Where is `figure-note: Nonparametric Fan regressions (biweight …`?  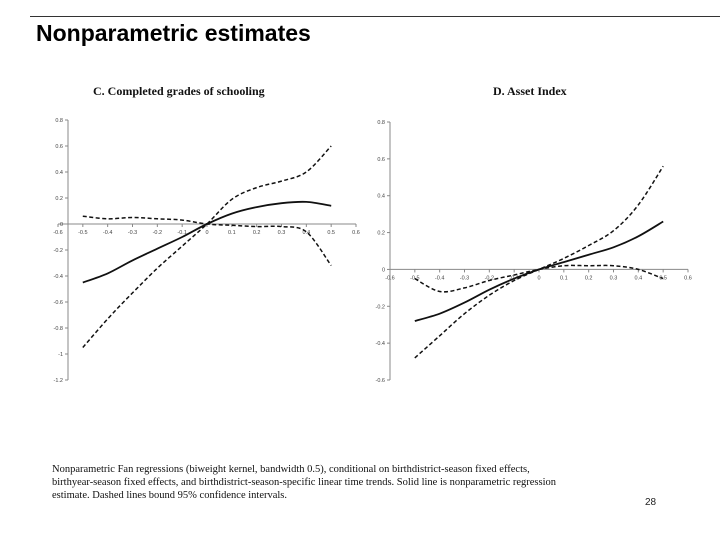 figure-note: Nonparametric Fan regressions (biweight … is located at coordinates (304, 482).